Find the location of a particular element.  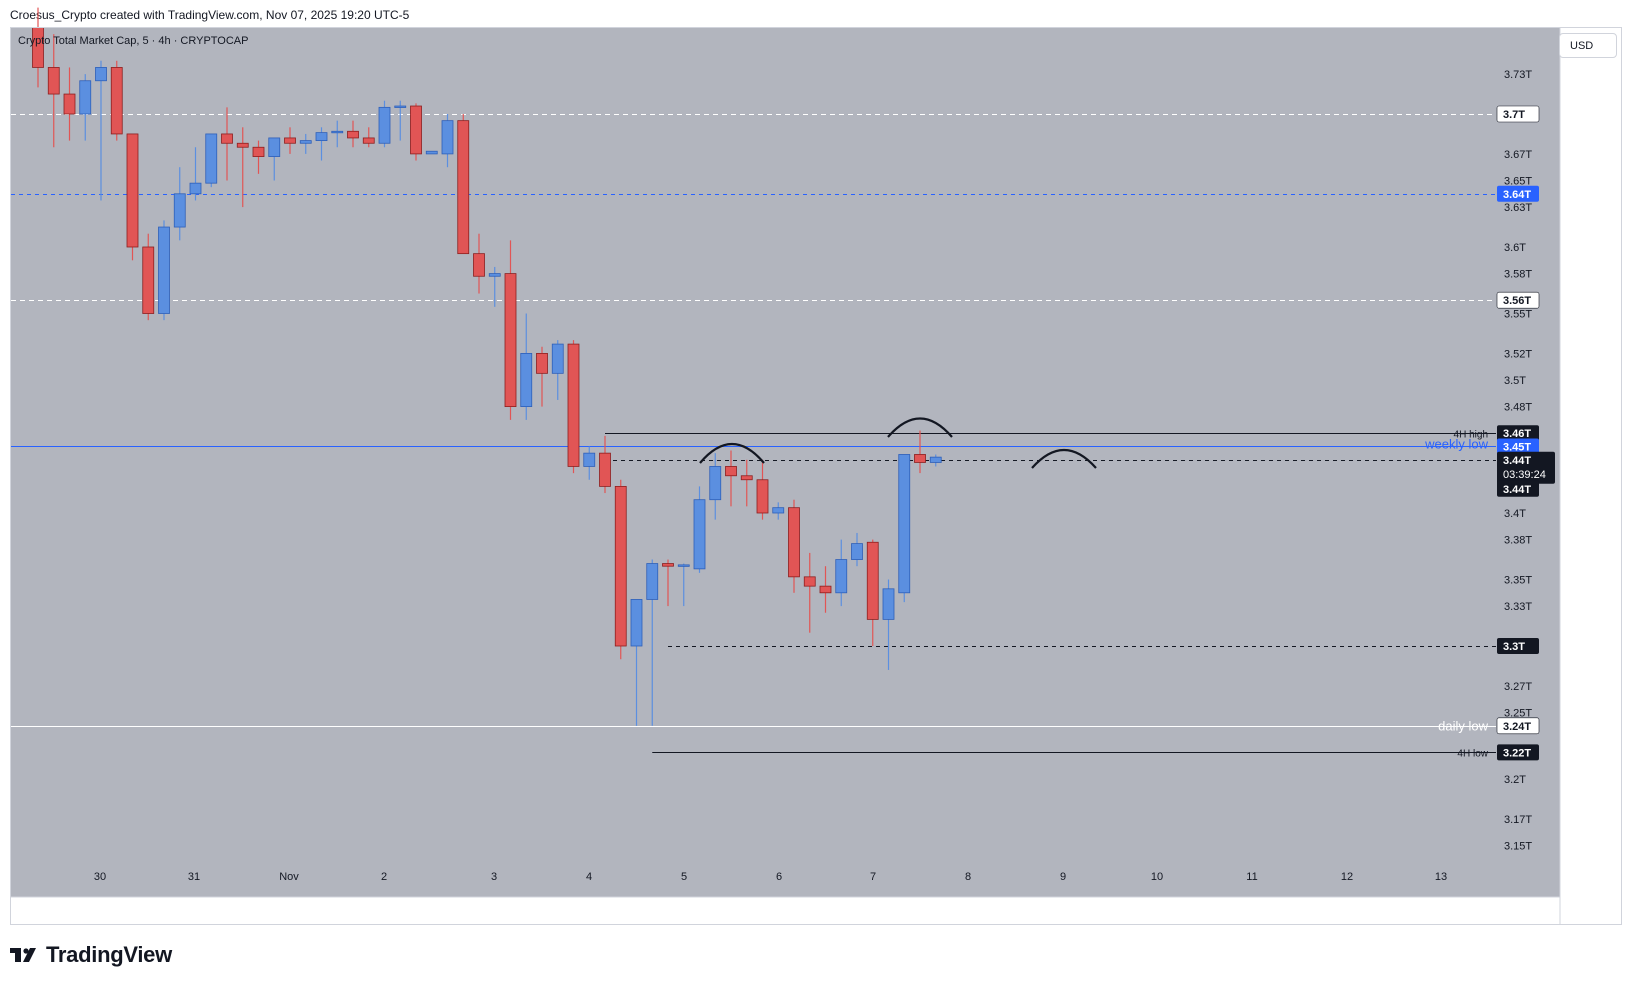

price-badge-text: 3.56T is located at coordinates (1517, 301).